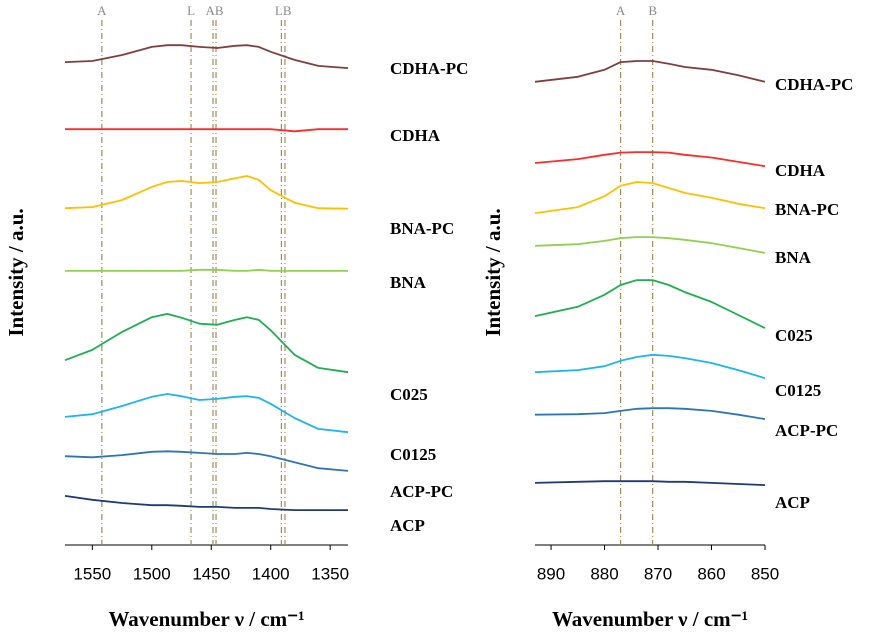  What do you see at coordinates (551, 573) in the screenshot?
I see `x-tick-label: 890` at bounding box center [551, 573].